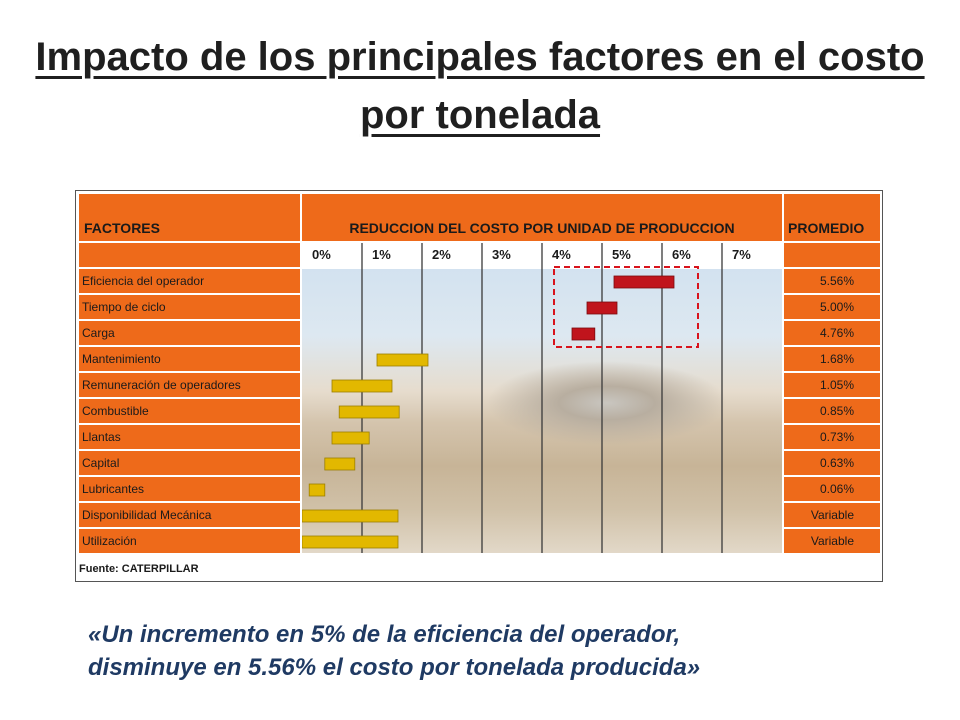 This screenshot has width=960, height=720. Describe the element at coordinates (381, 254) in the screenshot. I see `x-tick-label: 1%` at that location.